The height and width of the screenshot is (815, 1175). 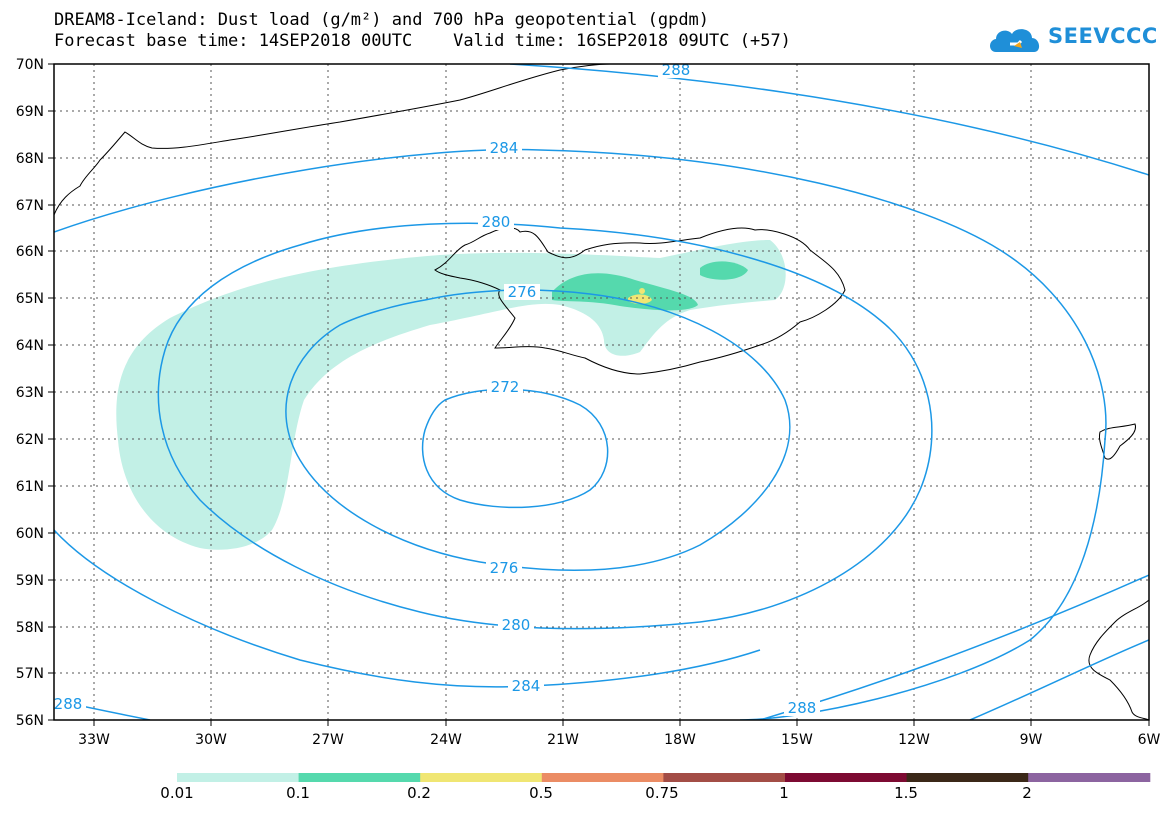 What do you see at coordinates (328, 740) in the screenshot?
I see `lon-label: 27W` at bounding box center [328, 740].